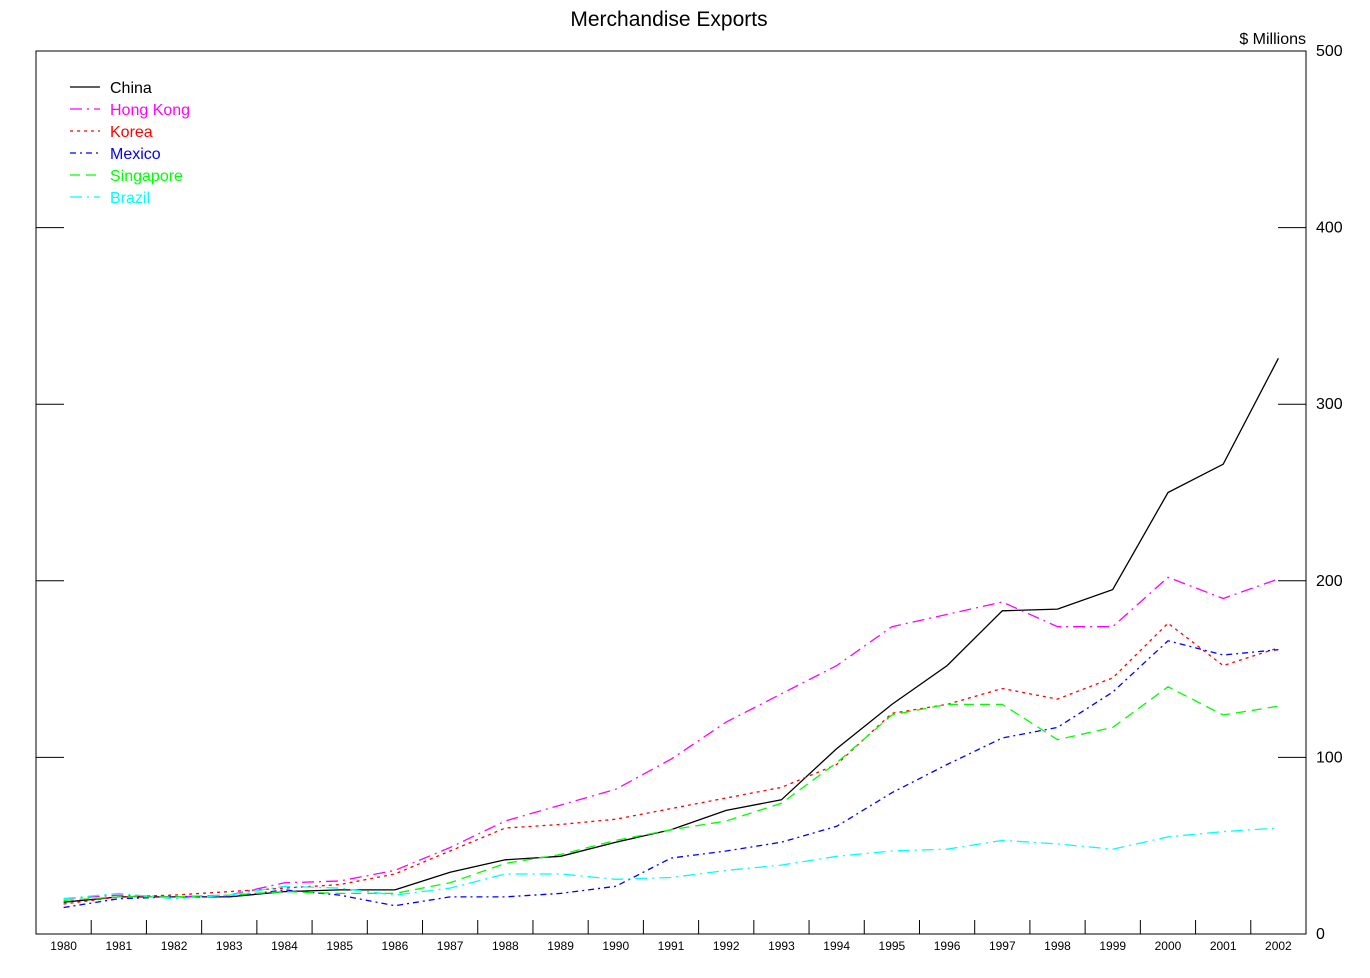 This screenshot has height=978, width=1370. Describe the element at coordinates (505, 946) in the screenshot. I see `x-tick-label: 1988` at that location.